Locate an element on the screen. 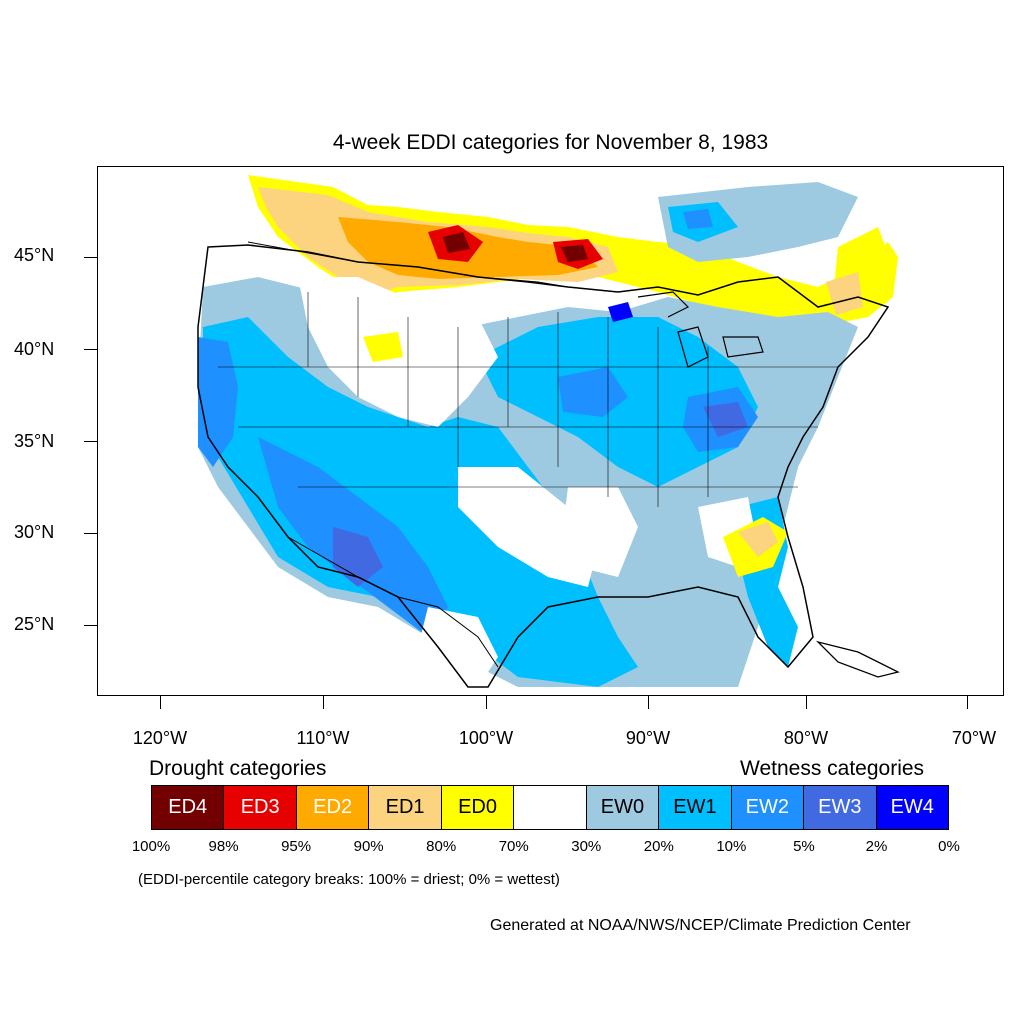 This screenshot has width=1024, height=1024. percentile-break: 10% is located at coordinates (731, 846).